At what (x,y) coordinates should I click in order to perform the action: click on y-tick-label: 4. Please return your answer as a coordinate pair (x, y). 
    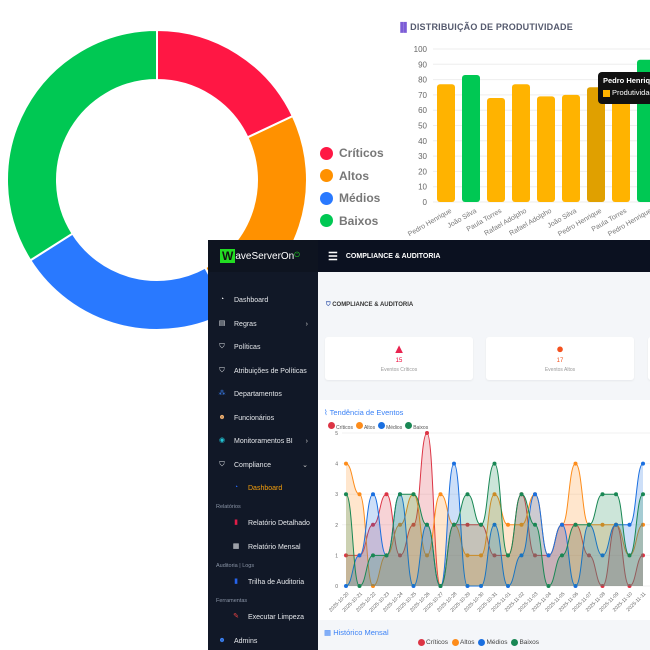
    Looking at the image, I should click on (336, 465).